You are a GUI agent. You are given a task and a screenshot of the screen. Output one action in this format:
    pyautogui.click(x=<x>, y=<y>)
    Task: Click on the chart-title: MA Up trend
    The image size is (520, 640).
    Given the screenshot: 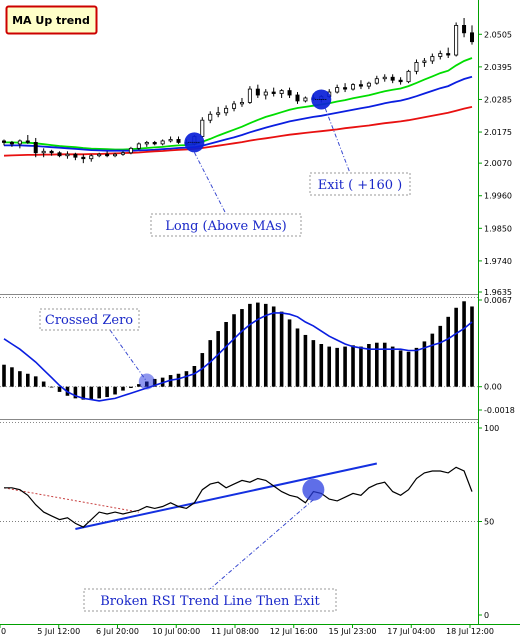 What is the action you would take?
    pyautogui.click(x=51, y=20)
    